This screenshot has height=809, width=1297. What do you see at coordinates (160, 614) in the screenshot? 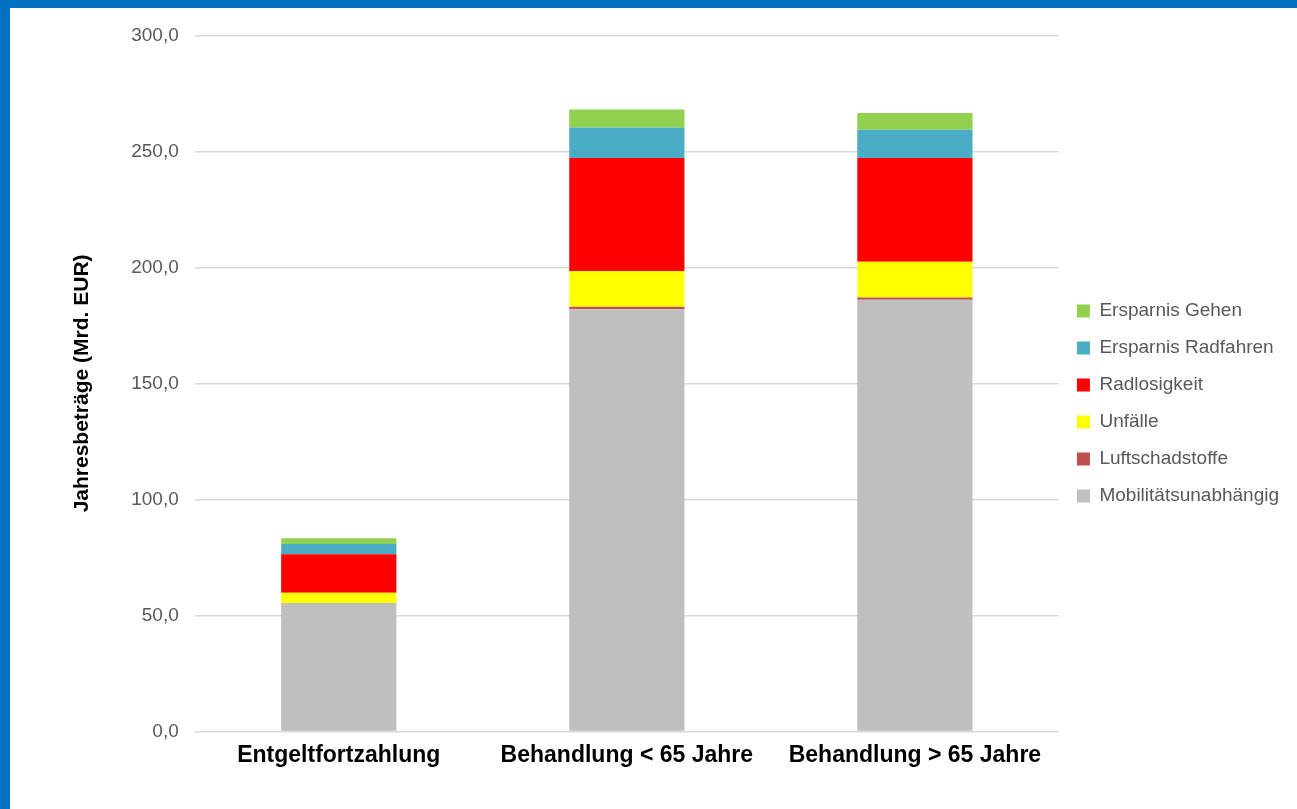
I see `y-tick-label: 50,0` at bounding box center [160, 614].